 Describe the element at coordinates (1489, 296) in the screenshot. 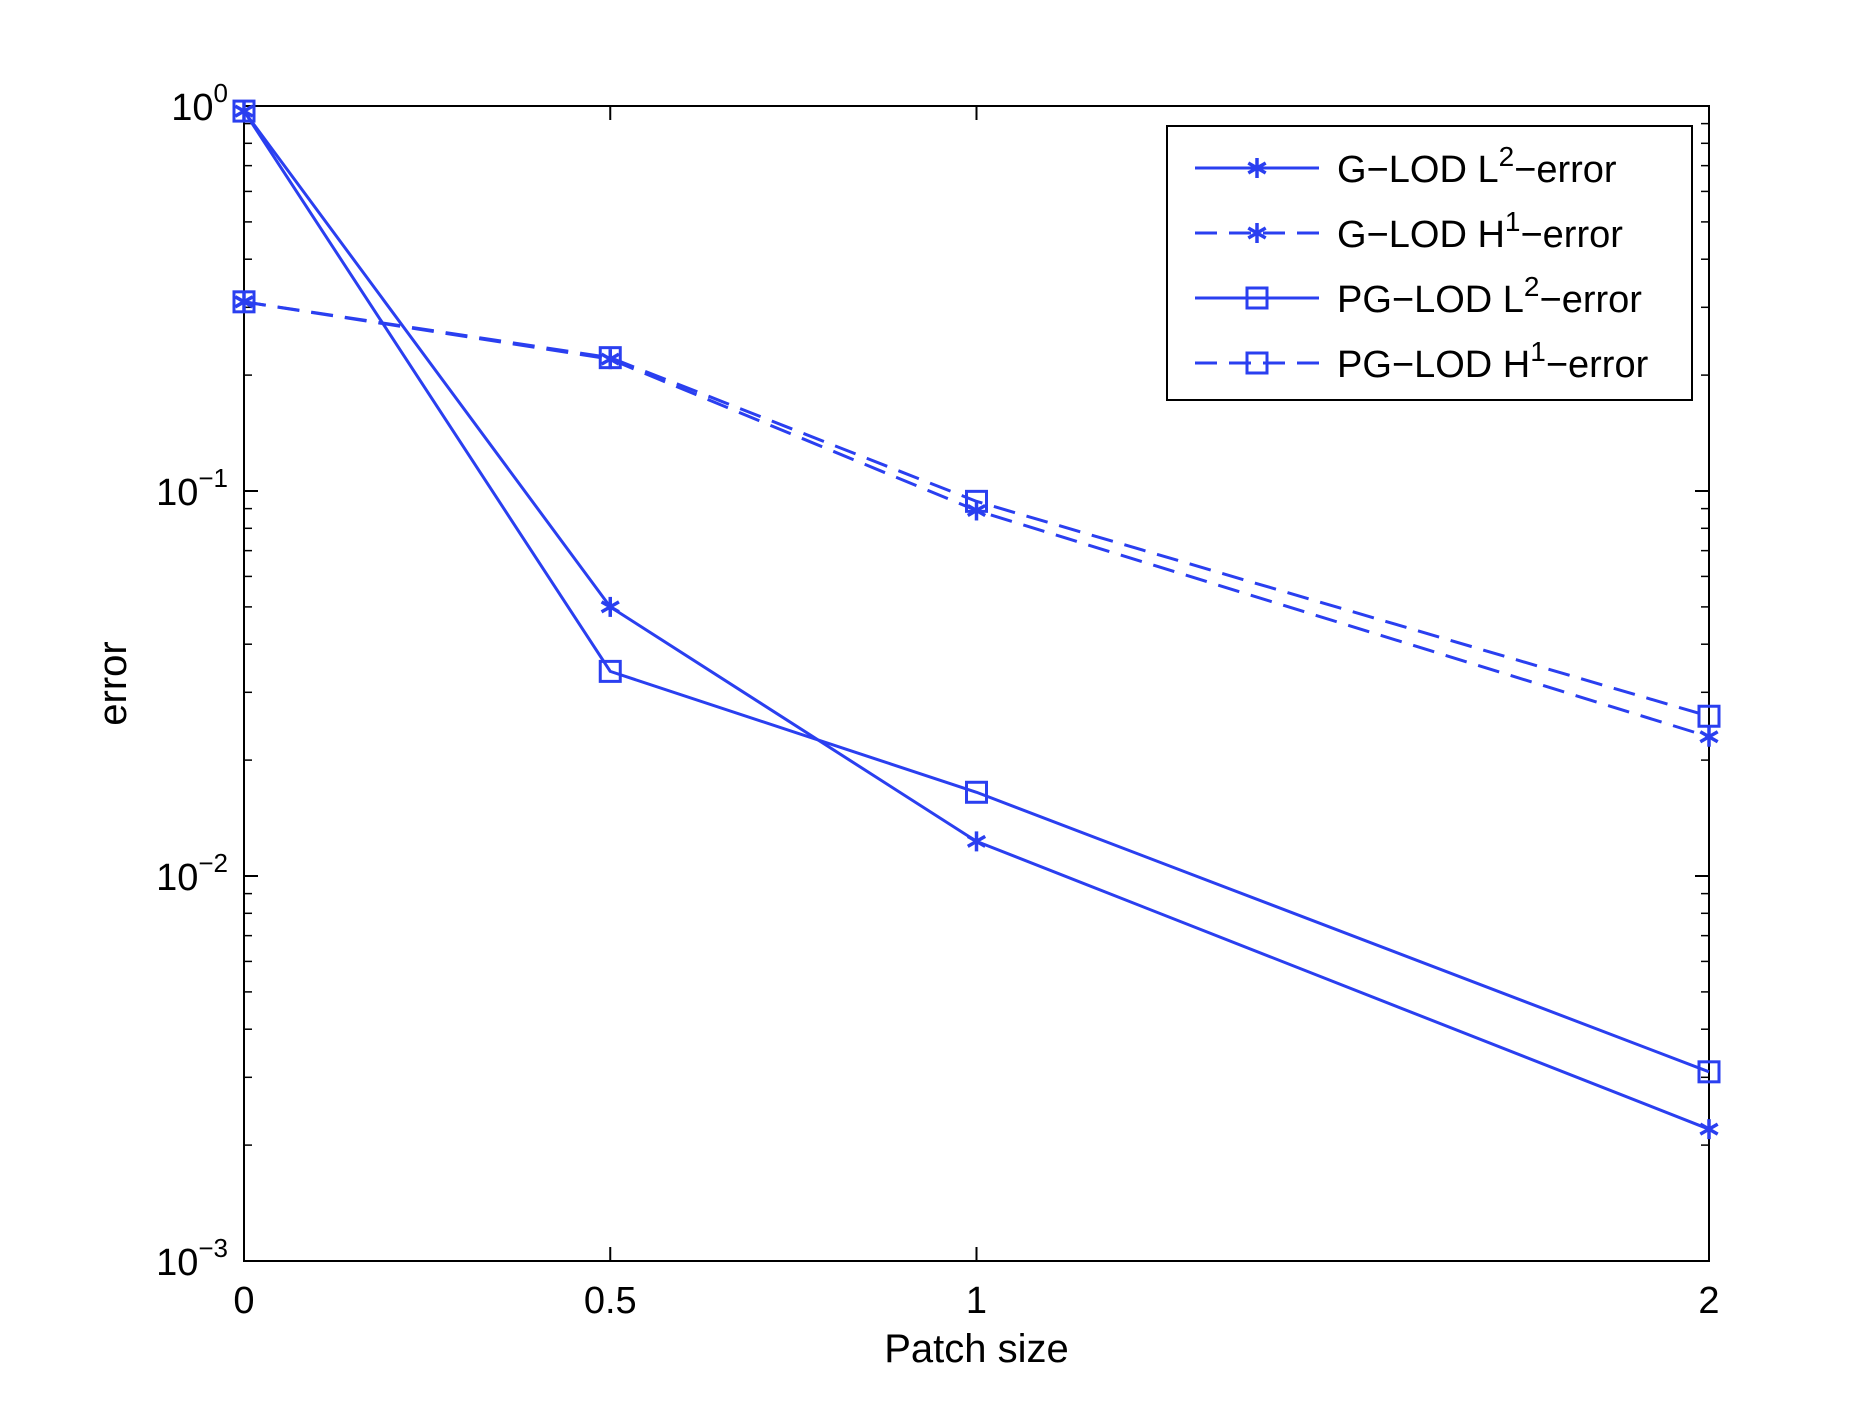

I see `legend-label-3: PG−LOD L2−error` at that location.